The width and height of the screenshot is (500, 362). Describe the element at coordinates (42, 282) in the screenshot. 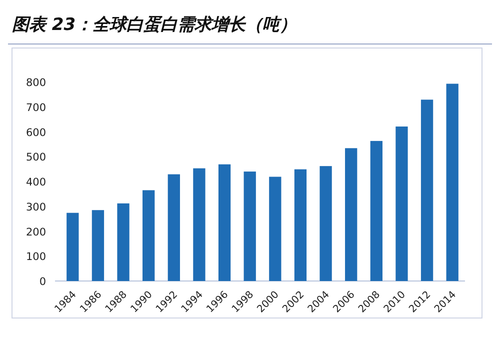

I see `y-tick-label: 0` at that location.